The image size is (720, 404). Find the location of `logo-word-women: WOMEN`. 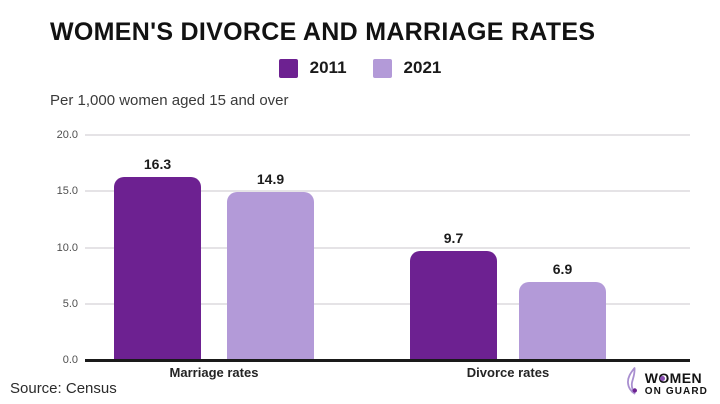

logo-word-women: WOMEN is located at coordinates (673, 377).